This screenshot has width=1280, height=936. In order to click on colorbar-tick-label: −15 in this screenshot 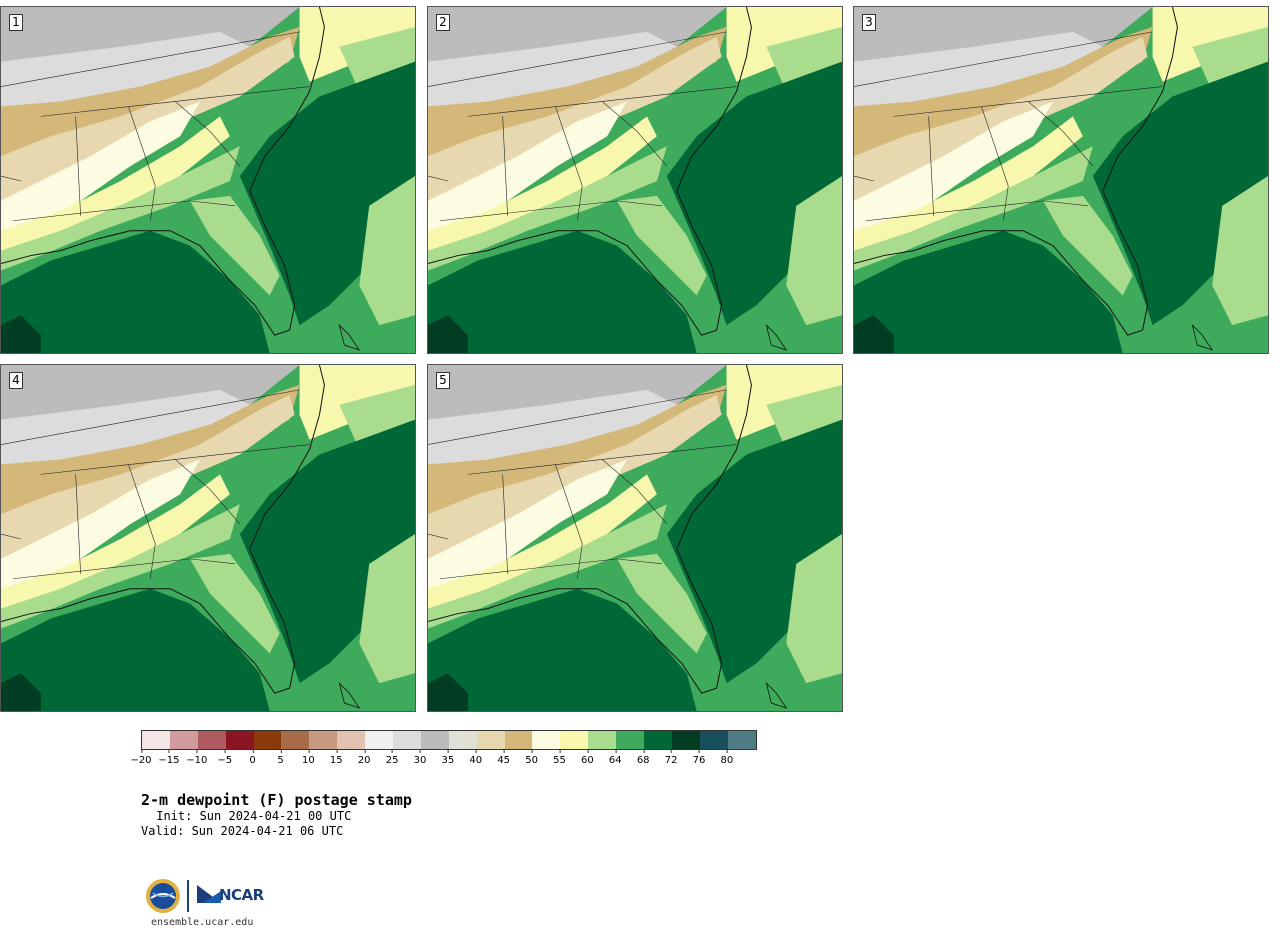, I will do `click(168, 758)`.